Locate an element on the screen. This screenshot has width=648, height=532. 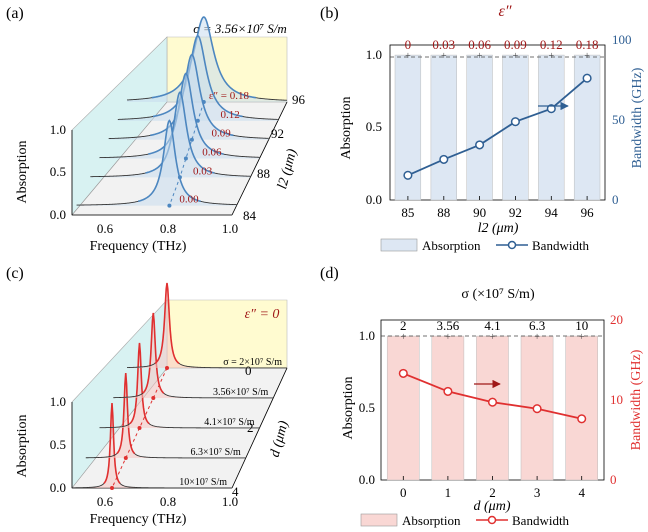
legend: Absorption Bandwidth is located at coordinates (485, 245).